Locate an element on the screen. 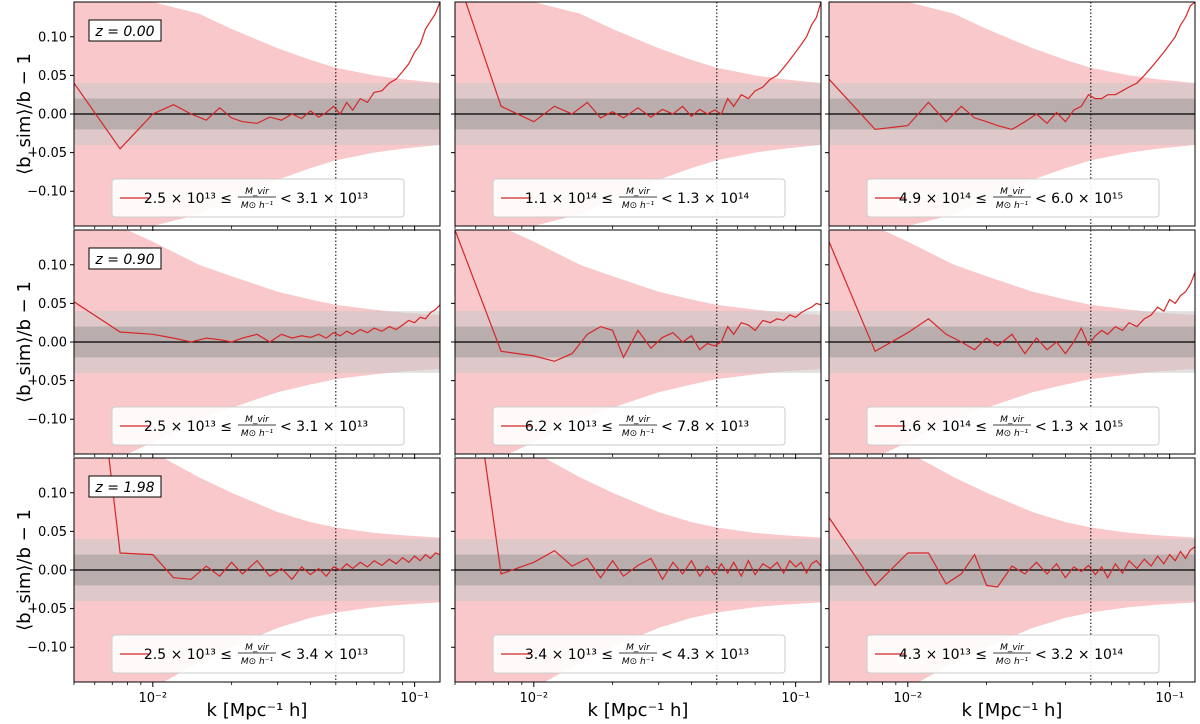 The width and height of the screenshot is (1200, 724). redshift-label: z = 0.90 is located at coordinates (125, 258).